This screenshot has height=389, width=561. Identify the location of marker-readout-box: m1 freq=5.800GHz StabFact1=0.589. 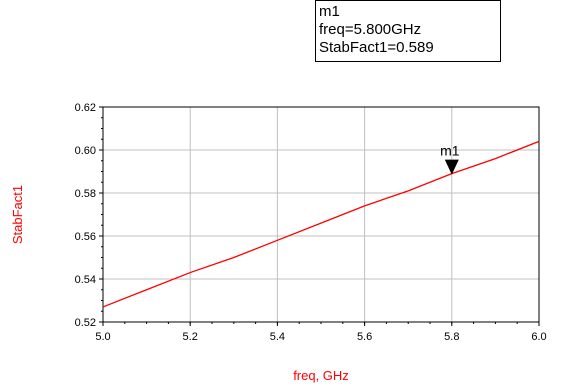
(408, 31).